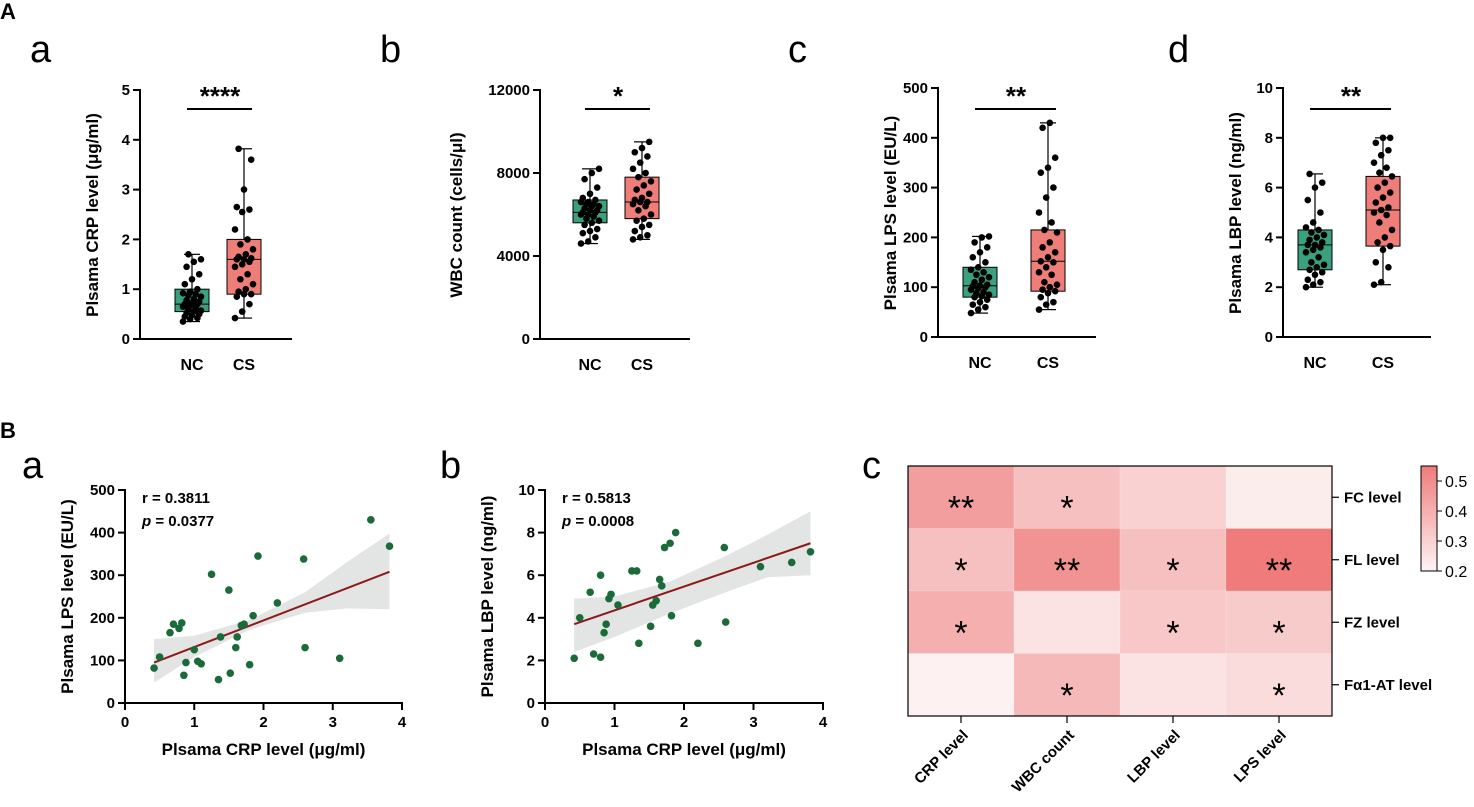 Image resolution: width=1474 pixels, height=807 pixels. I want to click on subpanel-label-Ba: a, so click(33, 466).